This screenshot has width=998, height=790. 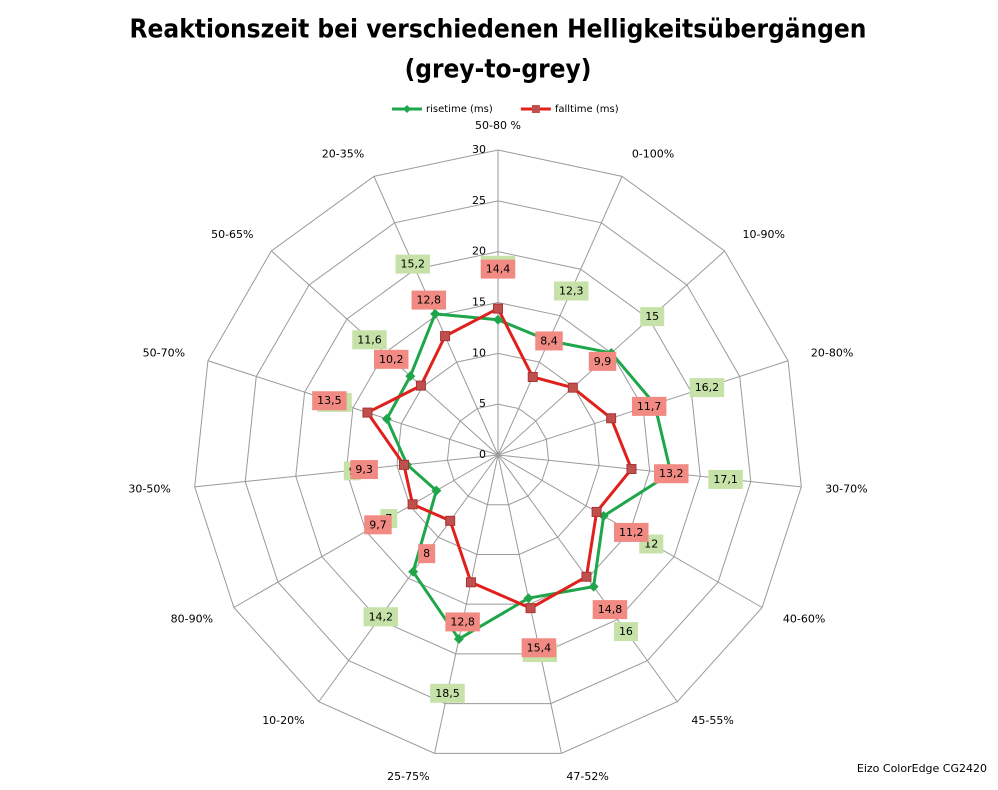 I want to click on category-label: 40-60%, so click(x=804, y=619).